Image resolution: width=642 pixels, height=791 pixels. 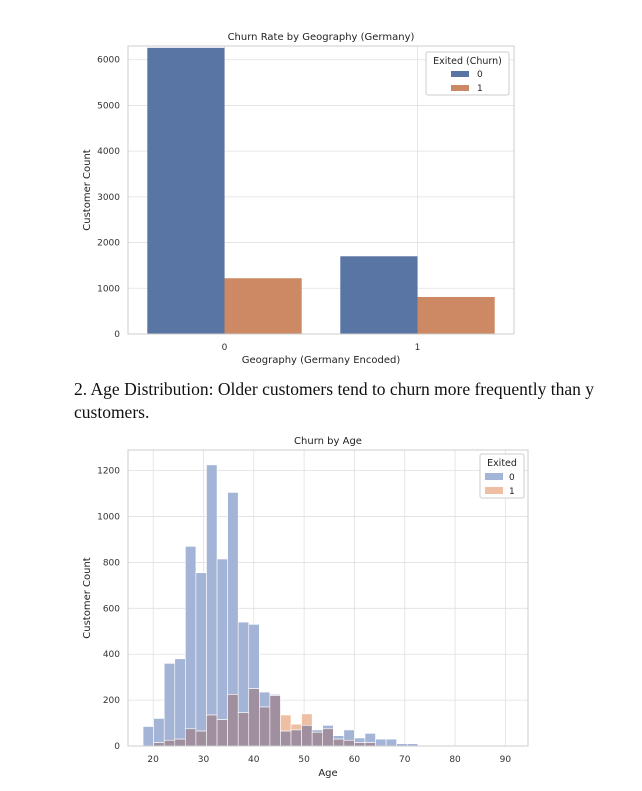 What do you see at coordinates (418, 348) in the screenshot?
I see `x-tick-label: 1` at bounding box center [418, 348].